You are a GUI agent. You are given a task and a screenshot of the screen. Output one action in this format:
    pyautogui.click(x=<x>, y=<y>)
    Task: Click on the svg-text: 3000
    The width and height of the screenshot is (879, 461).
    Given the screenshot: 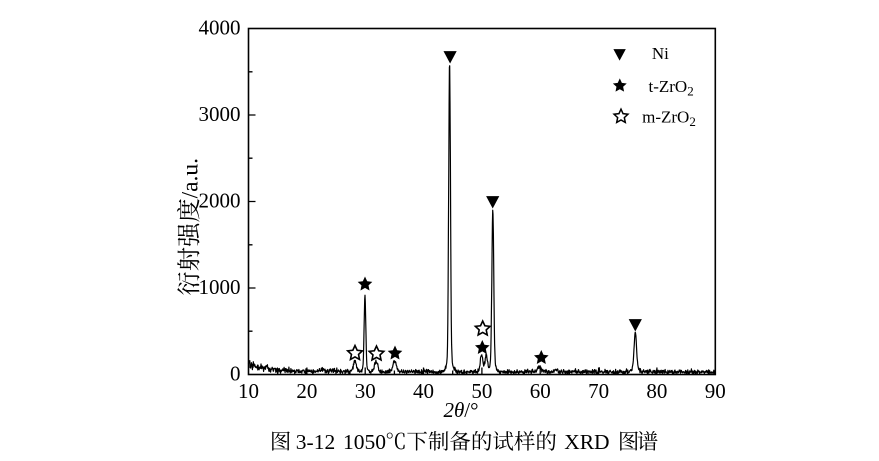 What is the action you would take?
    pyautogui.click(x=220, y=114)
    